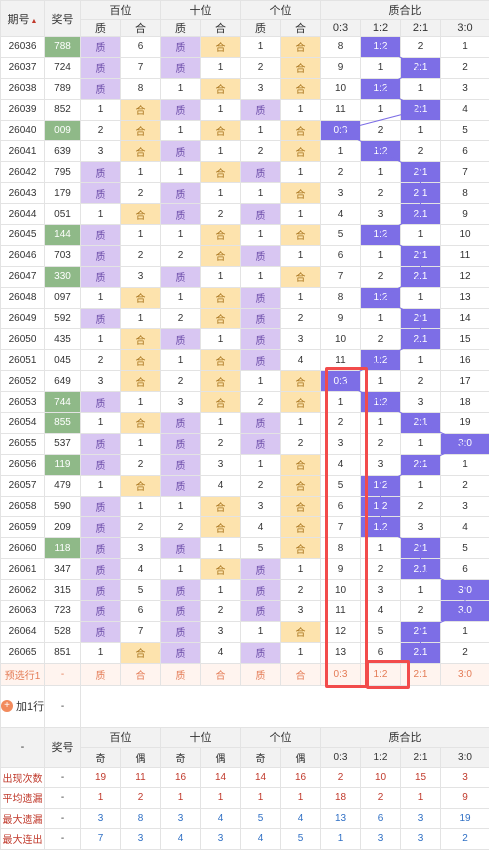  What do you see at coordinates (140, 757) in the screenshot?
I see `stats-subheader-1: 偶` at bounding box center [140, 757].